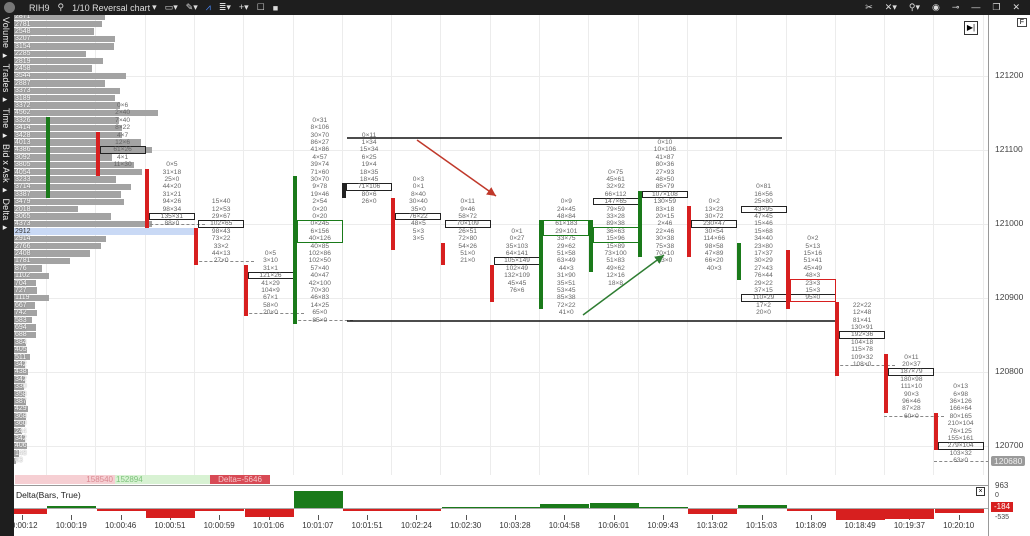  I want to click on search-icon: ⚲, so click(61, 7).